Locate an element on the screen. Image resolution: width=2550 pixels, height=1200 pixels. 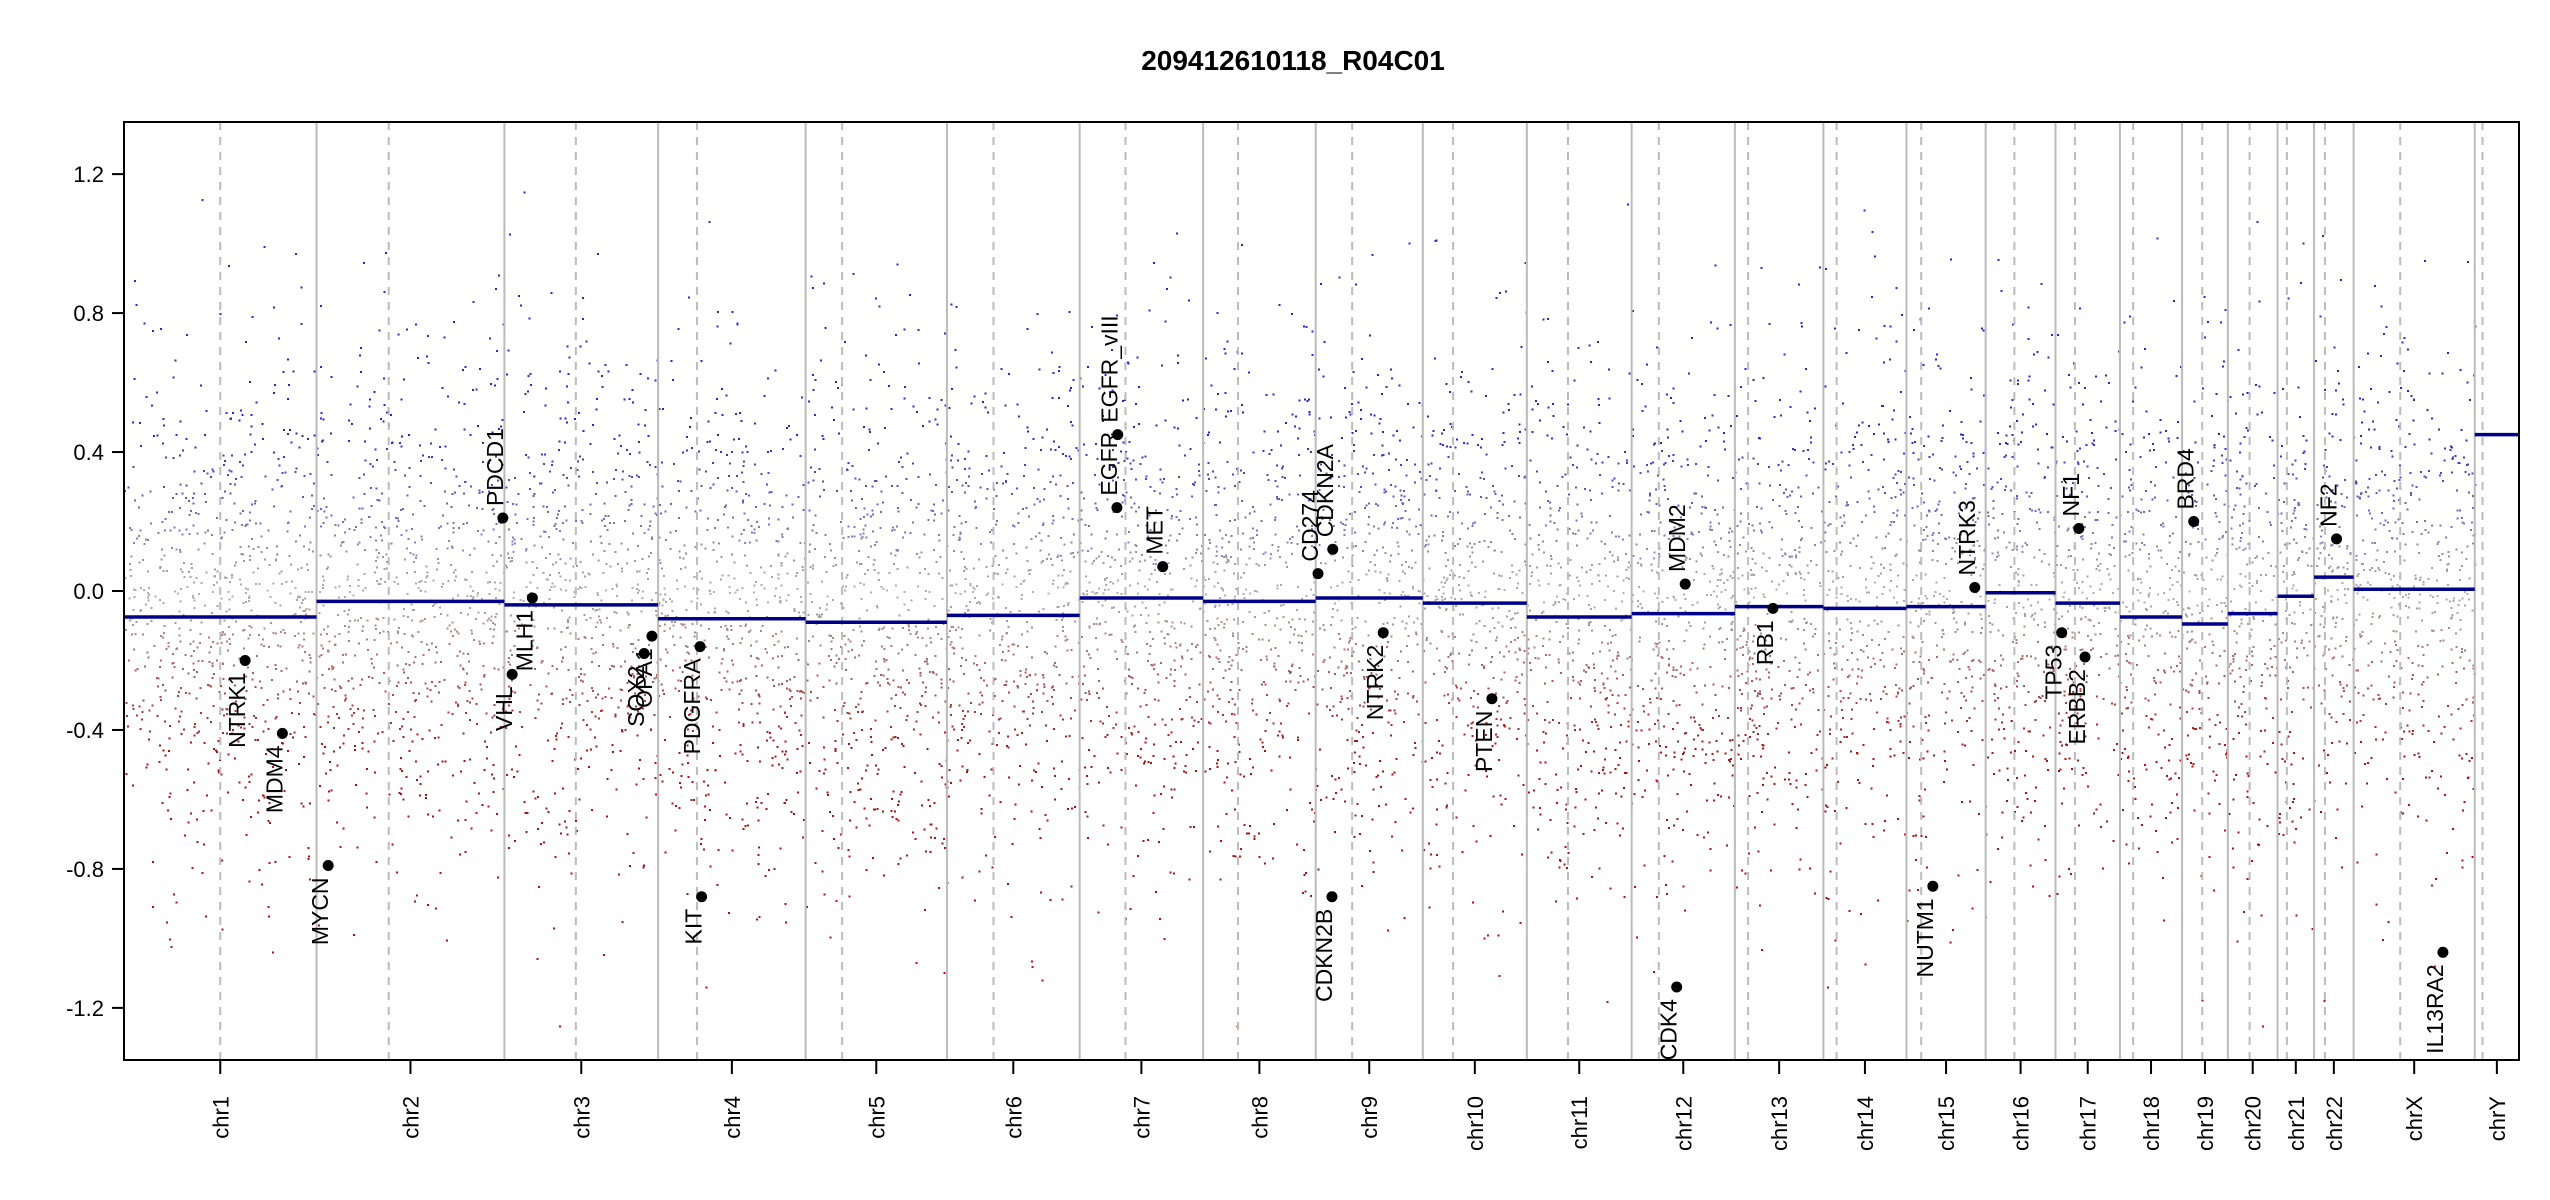
gene-label-cdk4: CDK4 is located at coordinates (1669, 1030).